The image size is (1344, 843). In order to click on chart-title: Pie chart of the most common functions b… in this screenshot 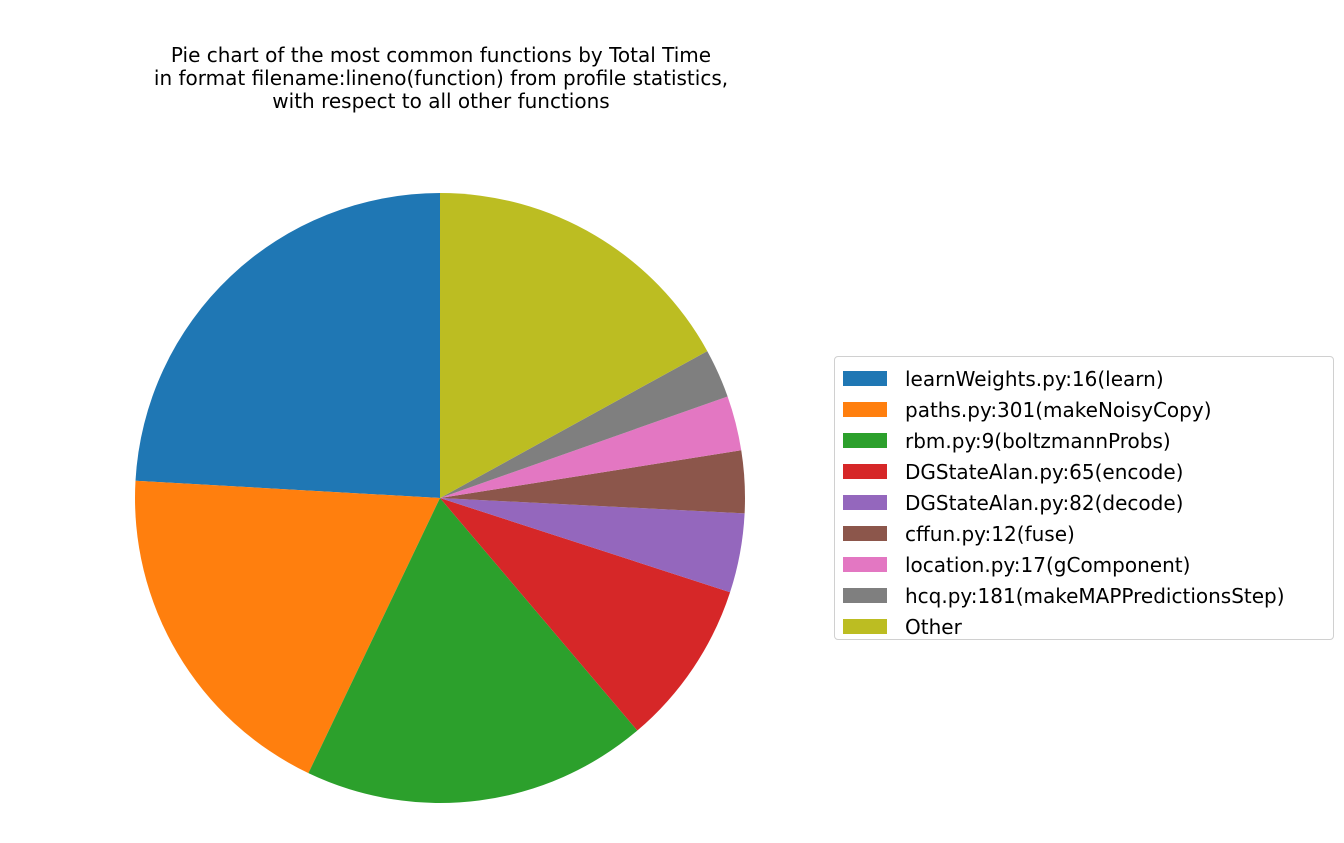, I will do `click(441, 78)`.